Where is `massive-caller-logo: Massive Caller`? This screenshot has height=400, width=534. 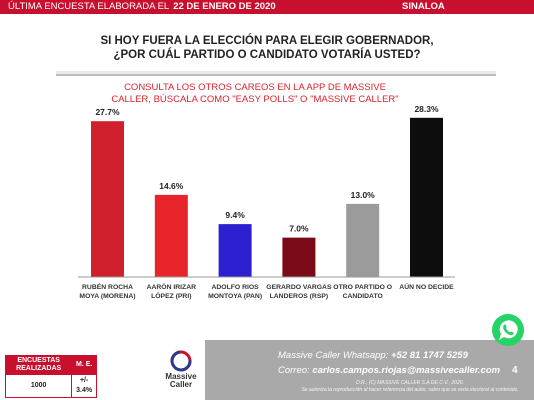 massive-caller-logo: Massive Caller is located at coordinates (181, 373).